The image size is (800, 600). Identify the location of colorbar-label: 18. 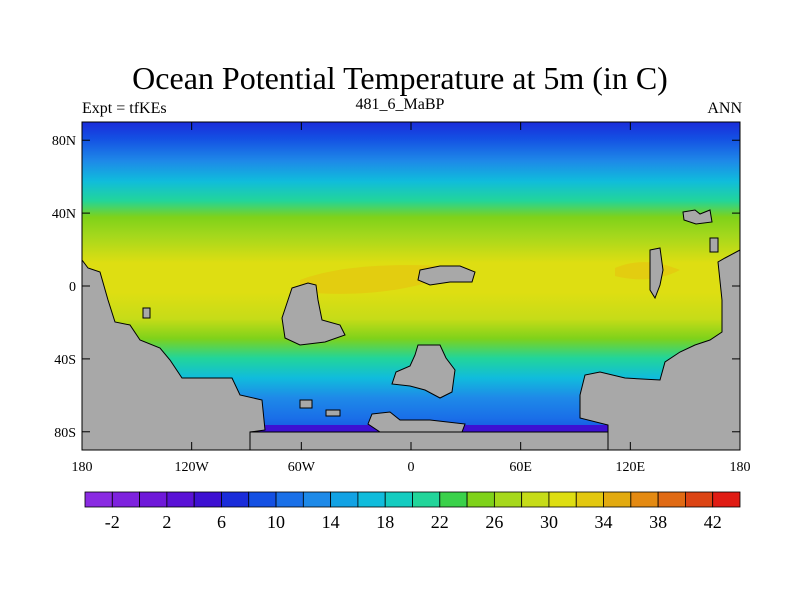
(385, 522).